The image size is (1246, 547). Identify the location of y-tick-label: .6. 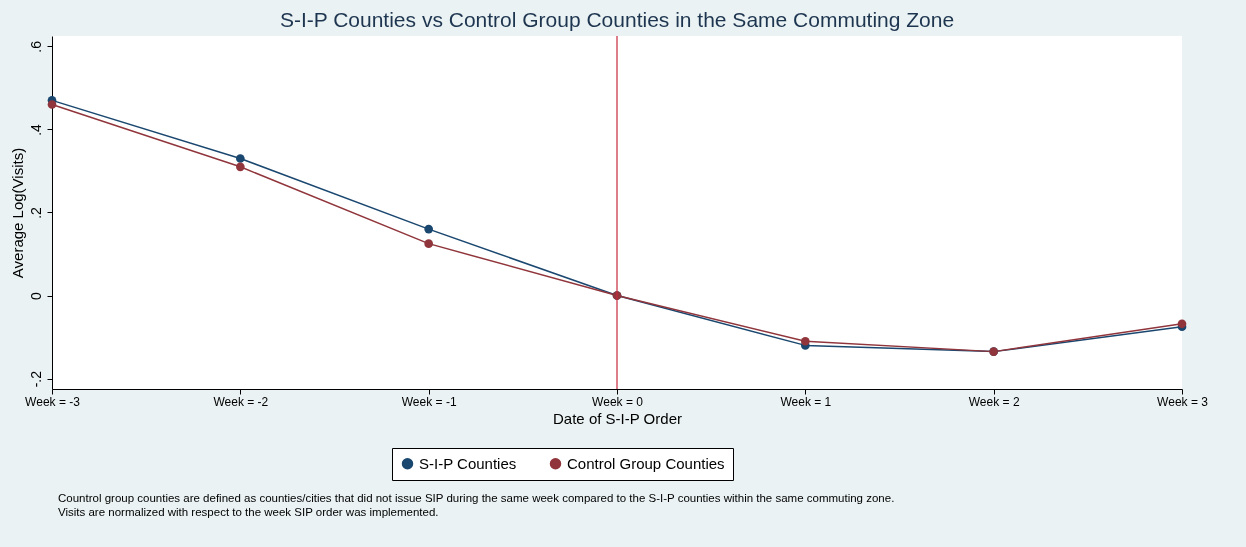
(35, 46).